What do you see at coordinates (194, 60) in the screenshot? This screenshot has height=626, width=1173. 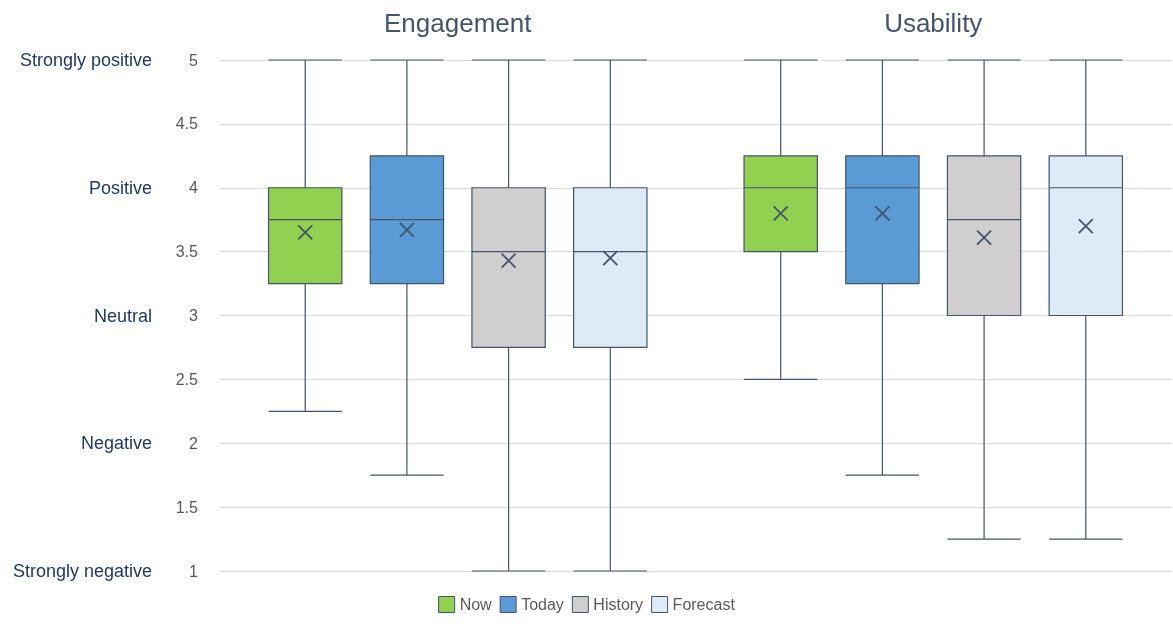 I see `y-tick-label: 5` at bounding box center [194, 60].